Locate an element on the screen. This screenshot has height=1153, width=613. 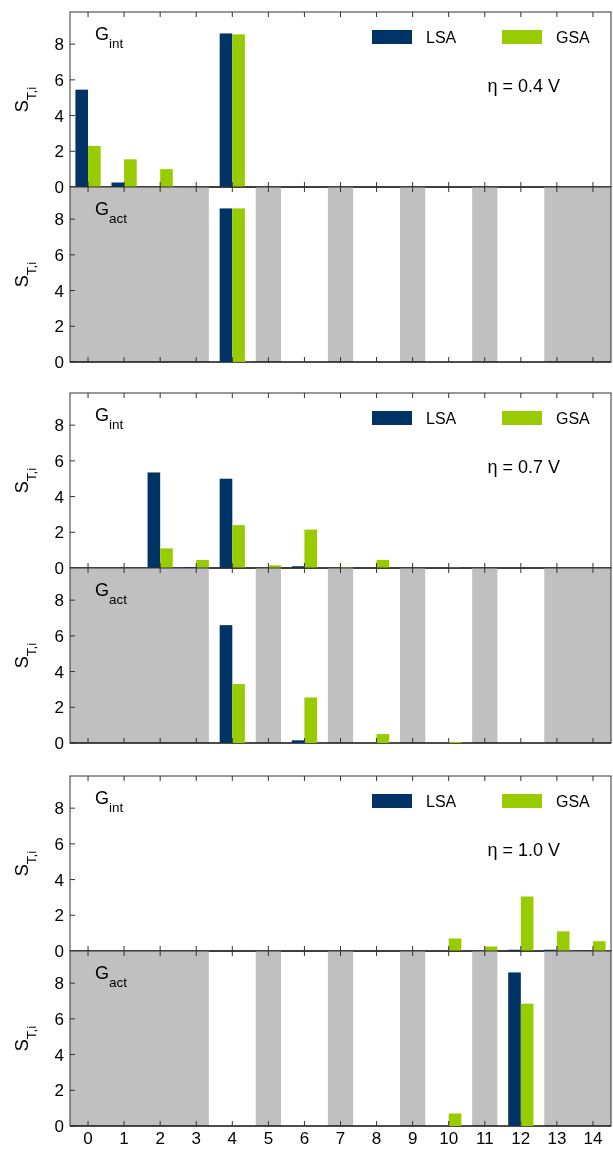
x-tick-label: 12 is located at coordinates (521, 1138).